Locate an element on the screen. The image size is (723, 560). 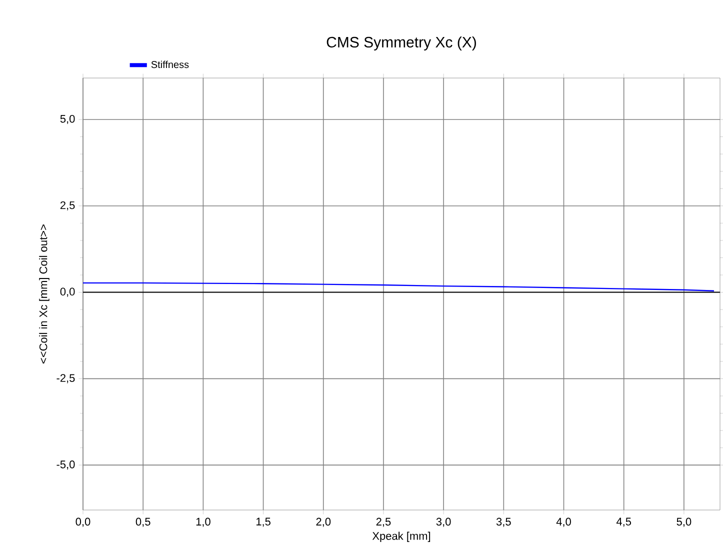
x-axis-title: Xpeak [mm] is located at coordinates (401, 537).